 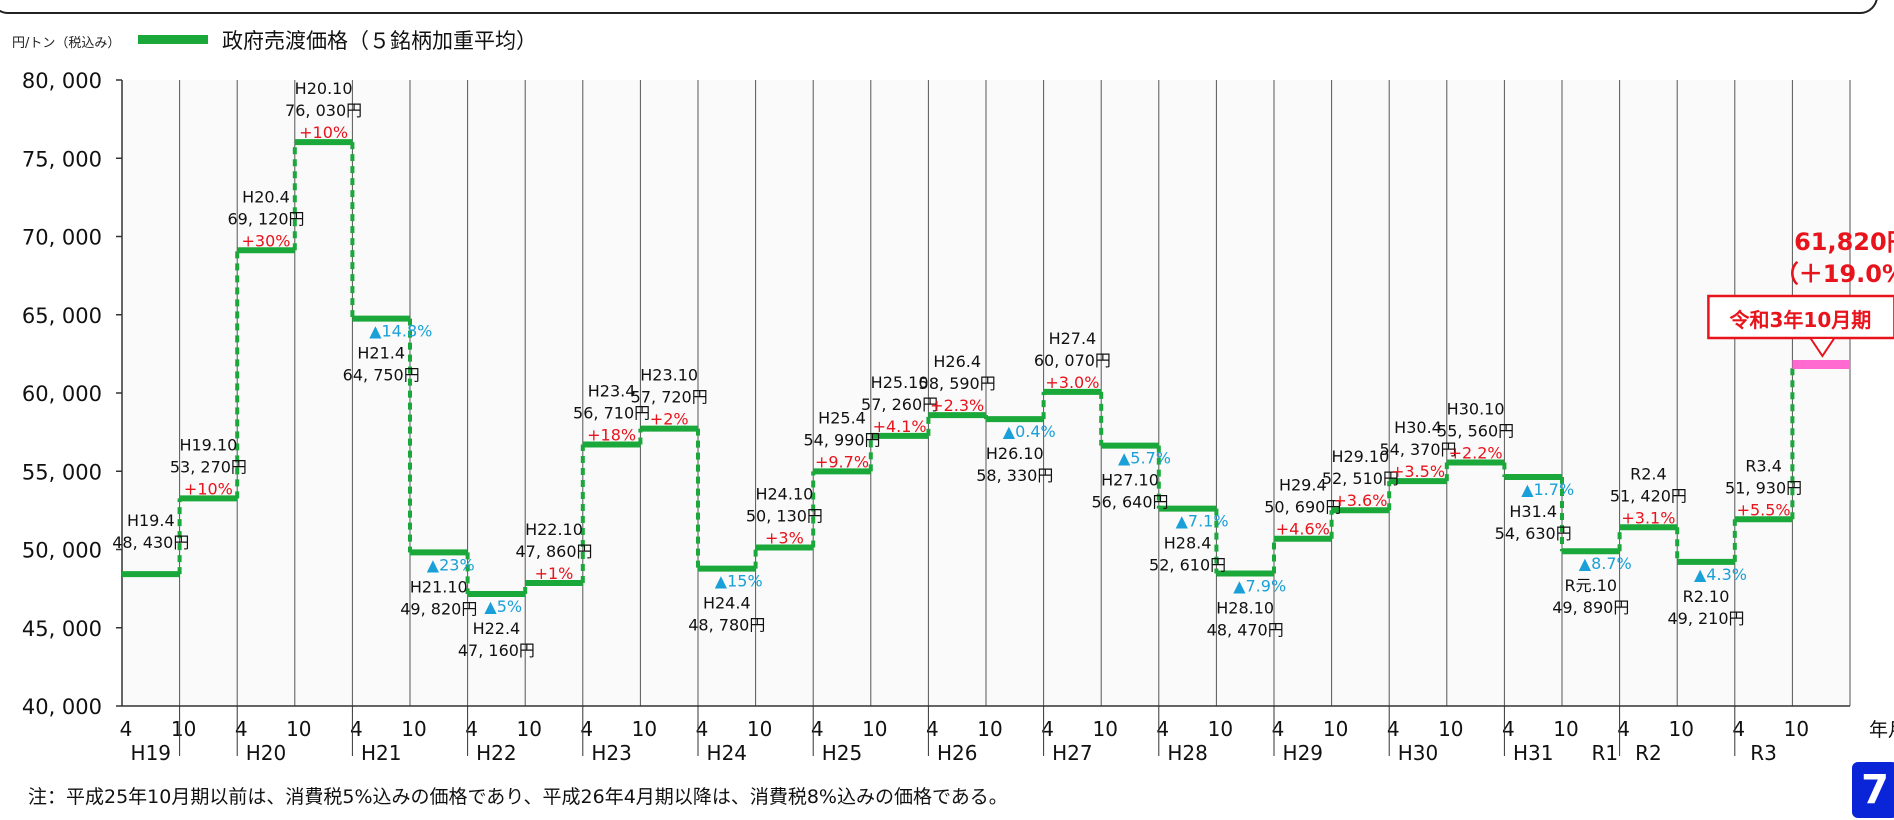 What do you see at coordinates (438, 608) in the screenshot?
I see `value-label: 49, 820円` at bounding box center [438, 608].